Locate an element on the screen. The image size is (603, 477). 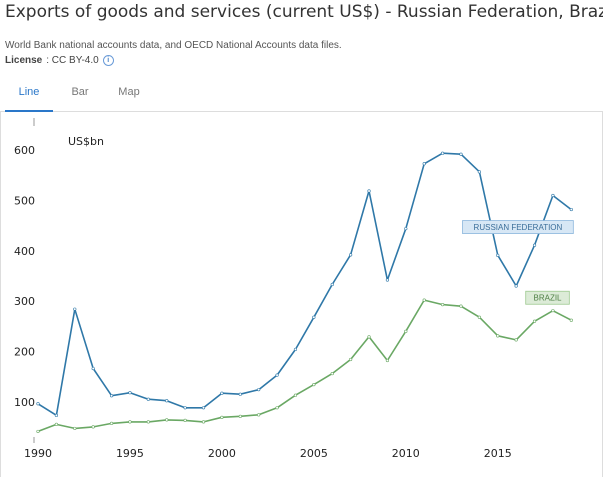
chart-type-tabs: Line Bar Map is located at coordinates (301, 94).